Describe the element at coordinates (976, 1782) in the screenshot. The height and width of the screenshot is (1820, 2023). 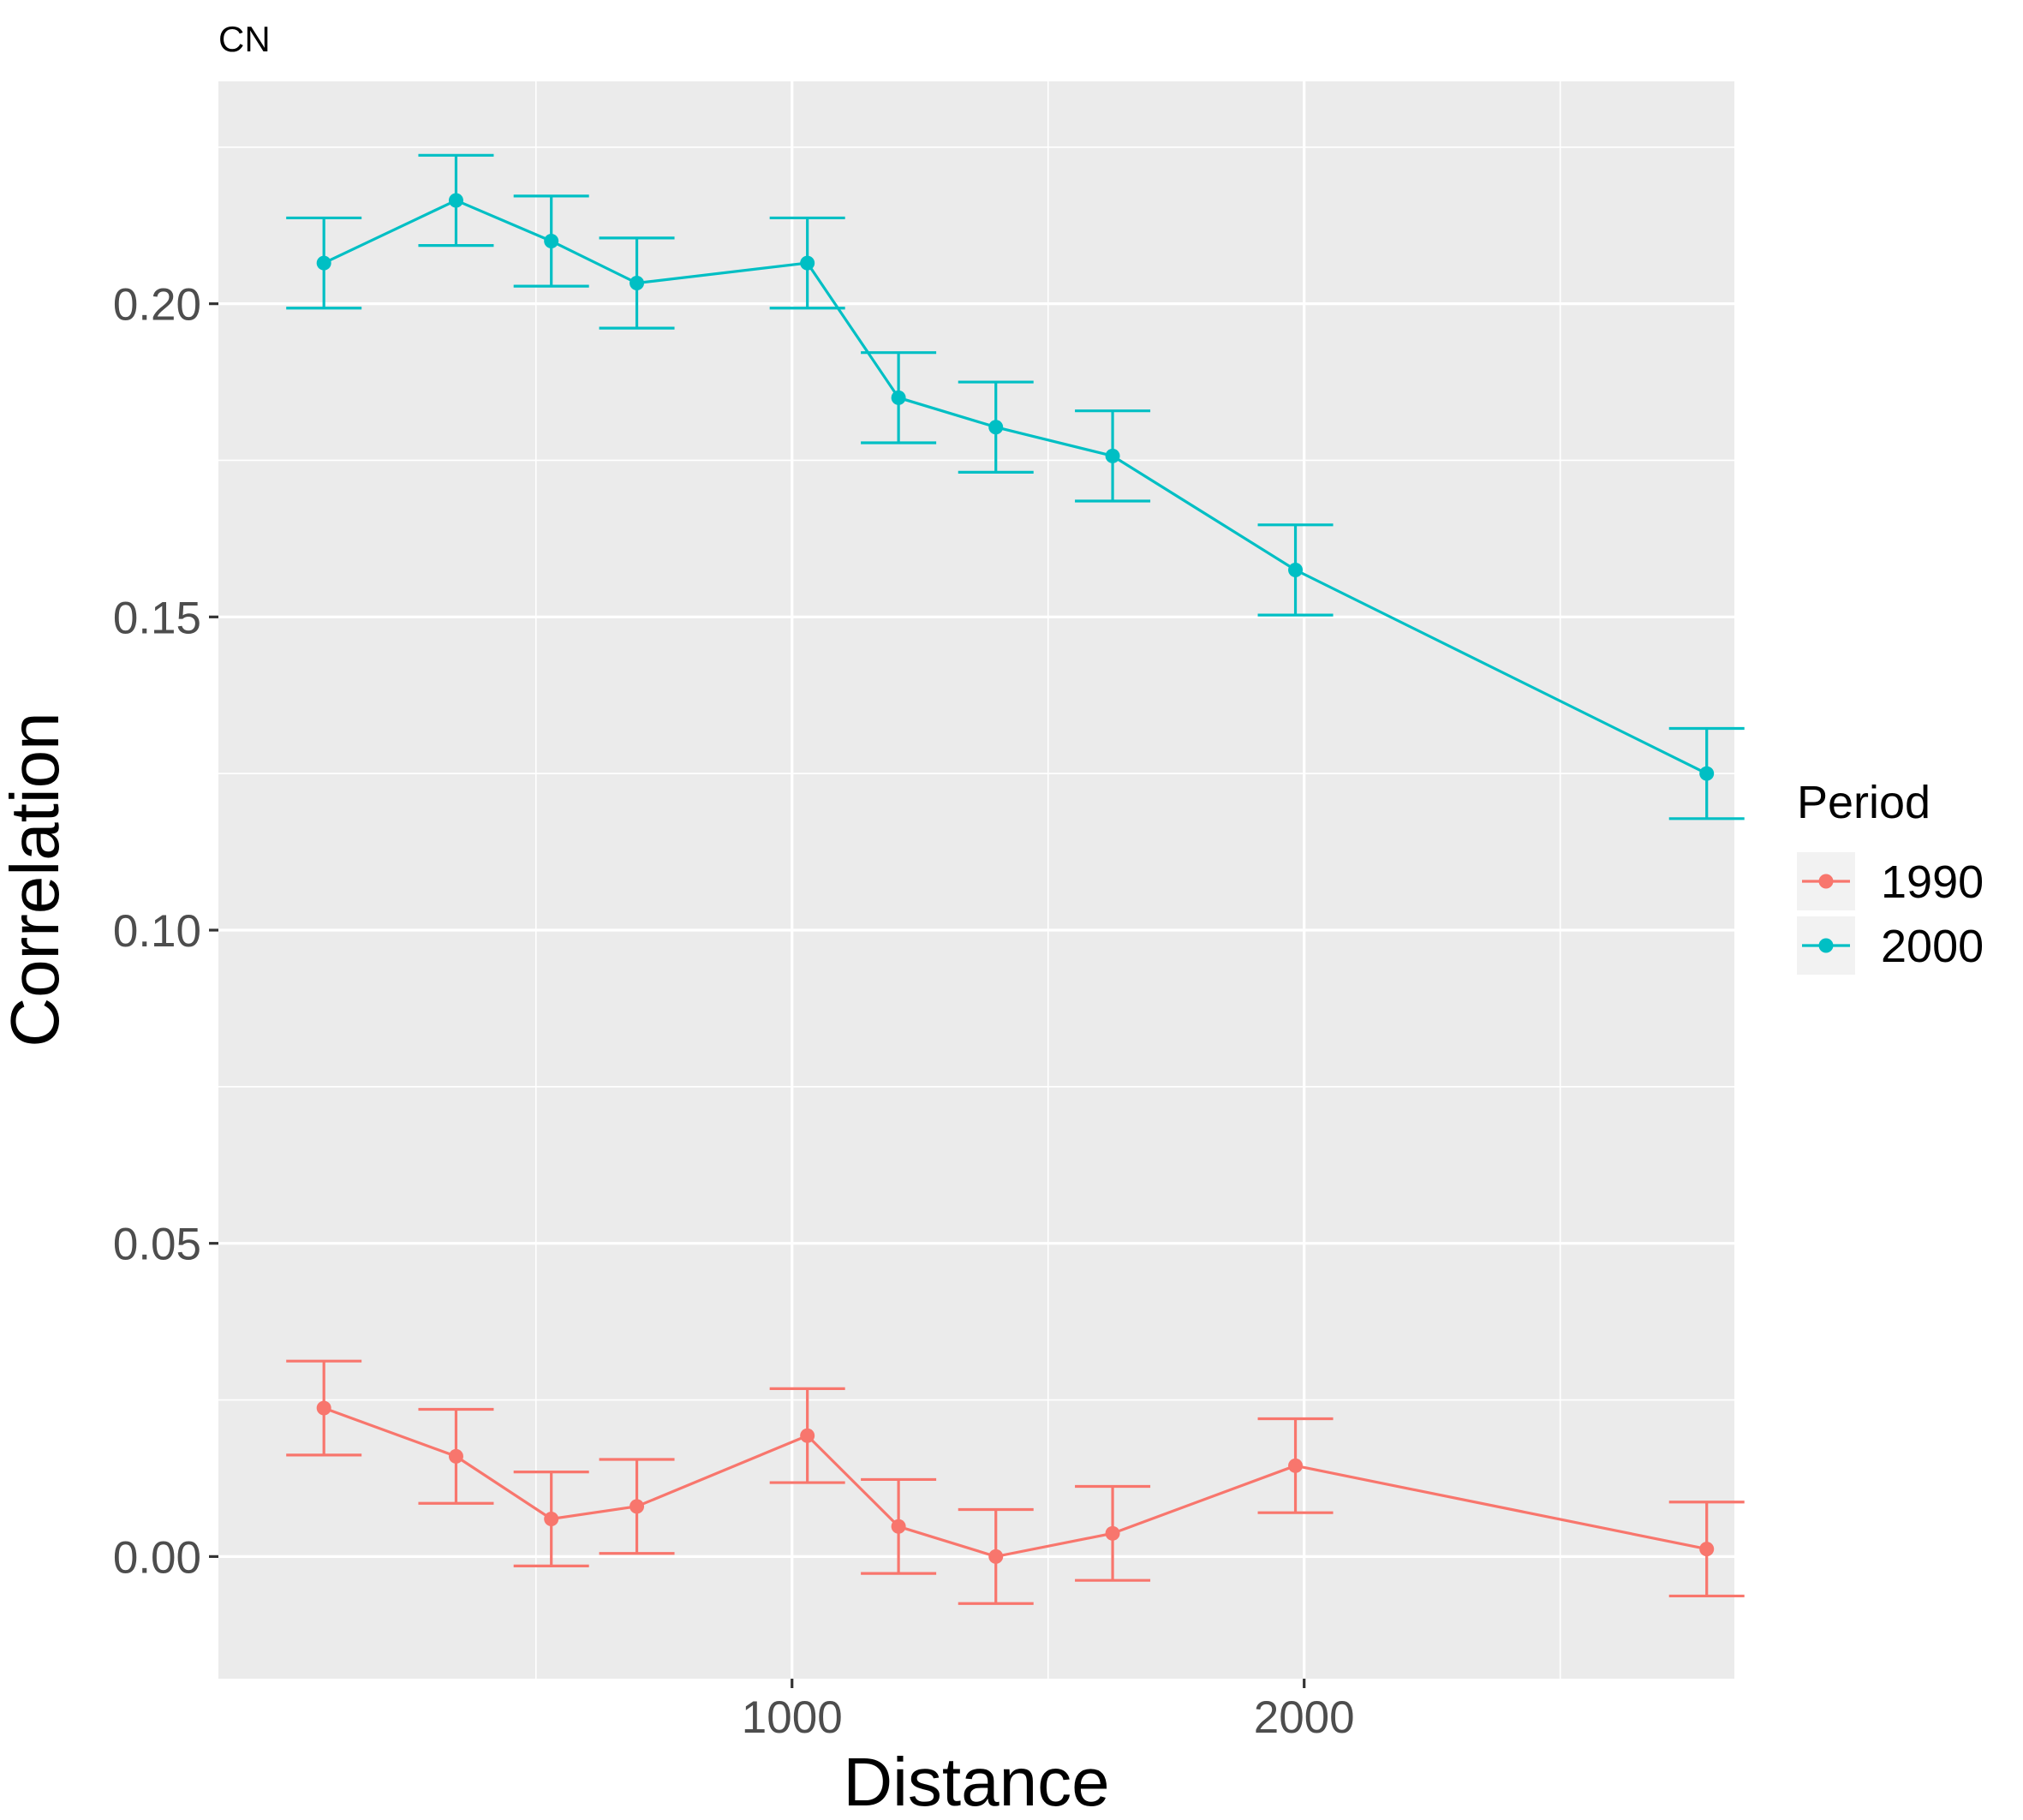
I see `x-axis-label: Distance` at that location.